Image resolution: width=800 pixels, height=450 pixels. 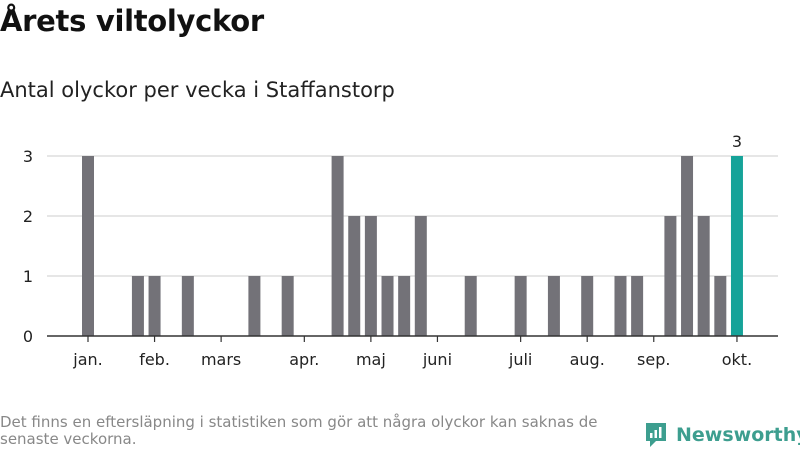 I want to click on brand-logo: Newsworthy, so click(x=722, y=435).